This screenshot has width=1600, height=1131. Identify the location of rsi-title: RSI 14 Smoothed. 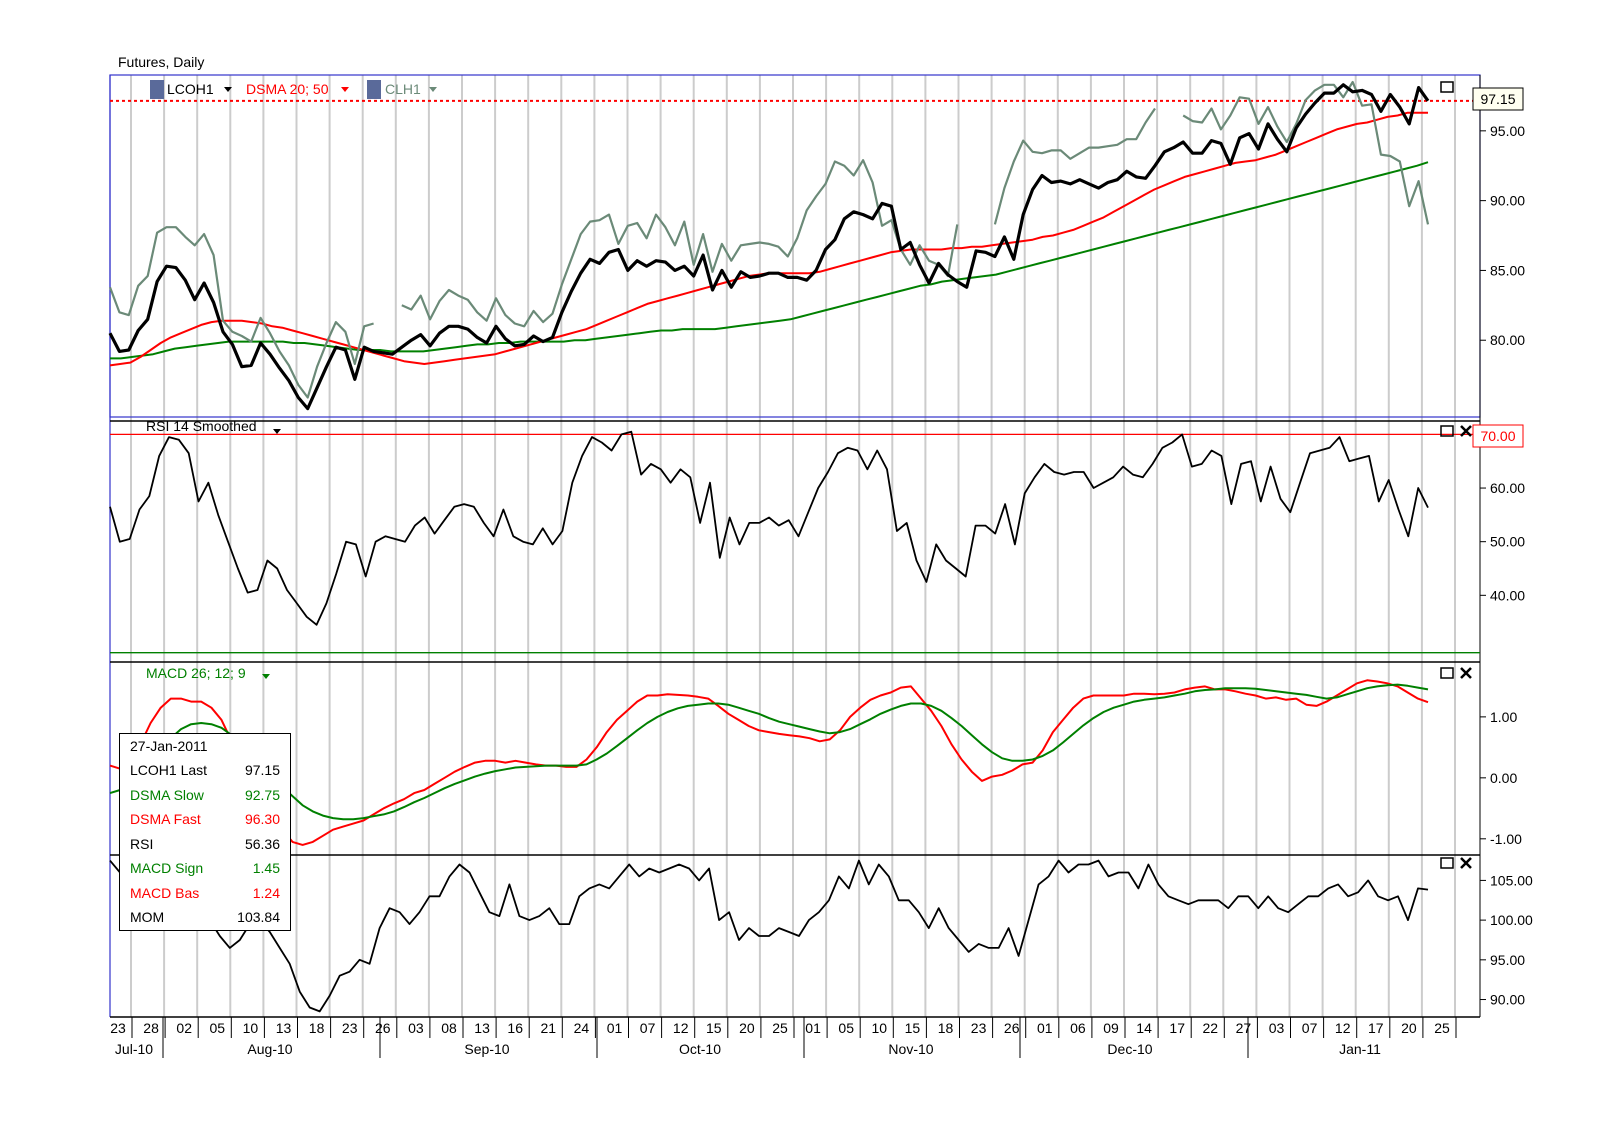
(201, 426).